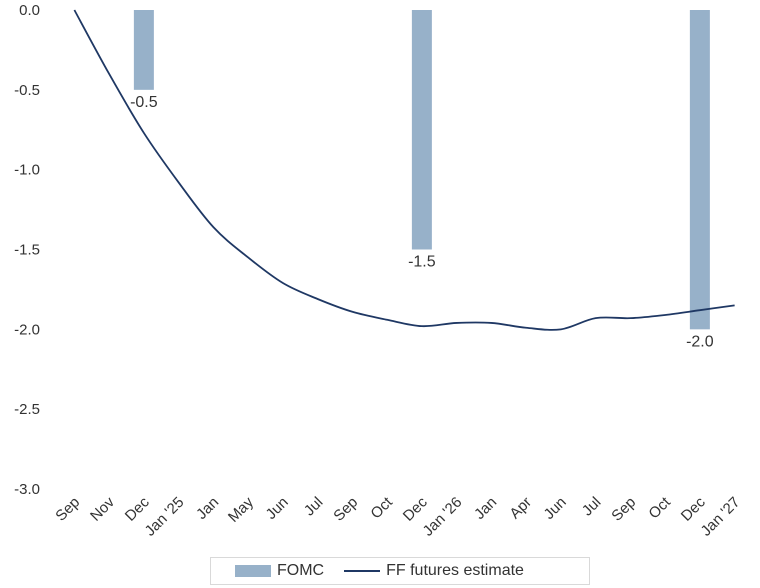 This screenshot has width=760, height=588. Describe the element at coordinates (253, 571) in the screenshot. I see `fomc-legend-swatch` at that location.